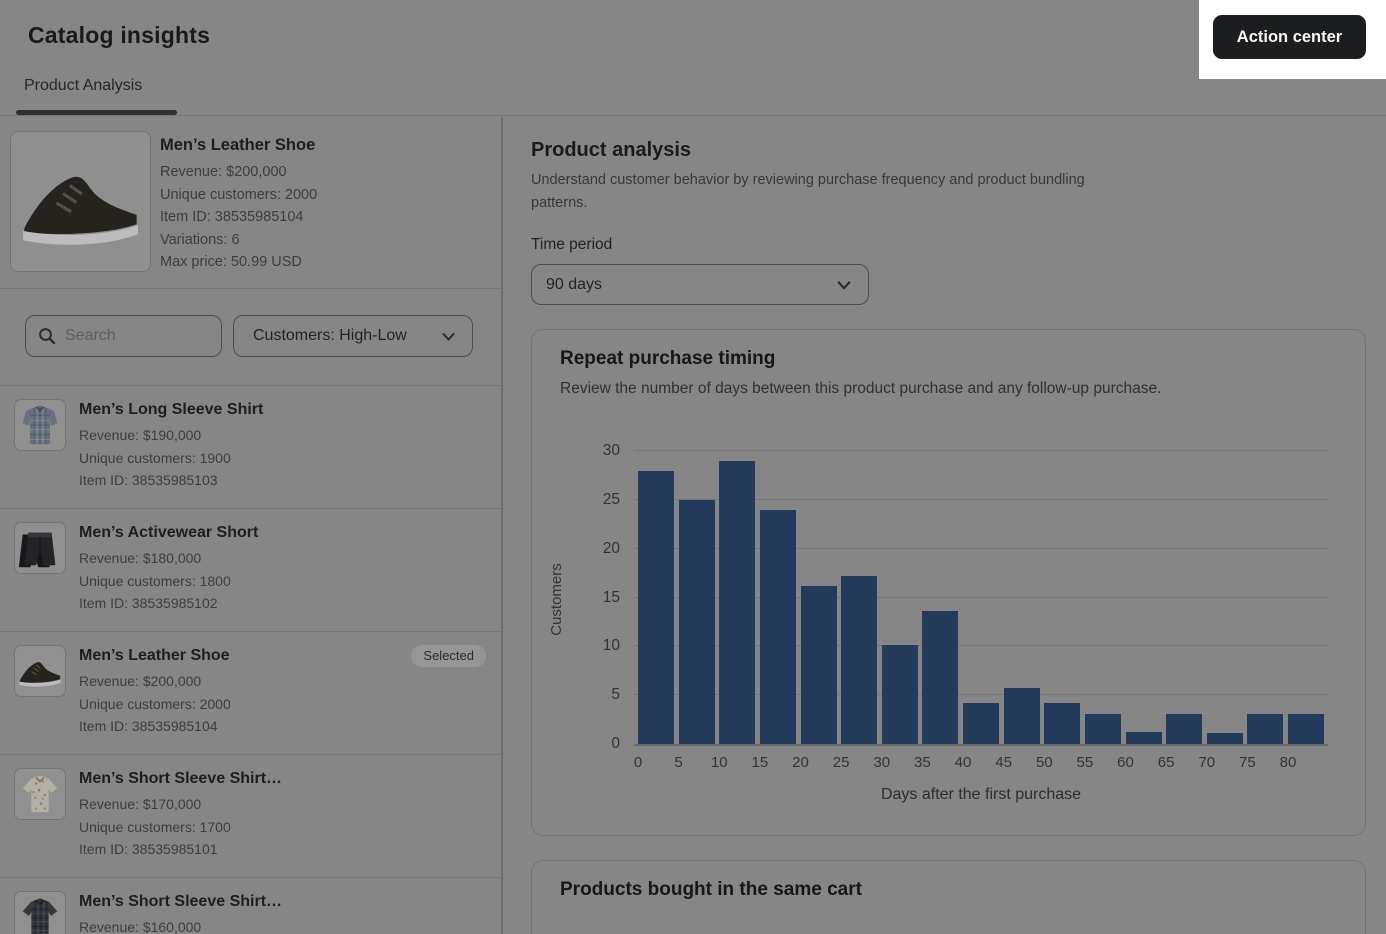 The width and height of the screenshot is (1386, 934). Describe the element at coordinates (155, 703) in the screenshot. I see `product-stat: Unique customers: 2000` at that location.